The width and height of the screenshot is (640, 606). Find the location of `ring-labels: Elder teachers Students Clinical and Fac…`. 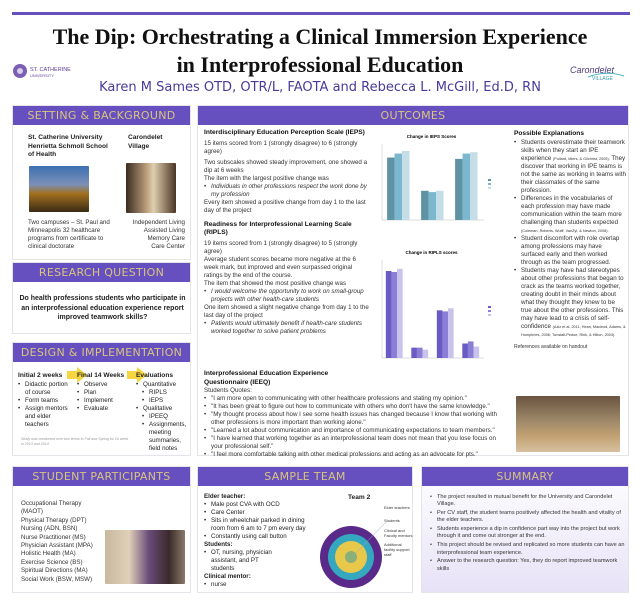

ring-labels: Elder teachers Students Clinical and Fac… is located at coordinates (398, 531).